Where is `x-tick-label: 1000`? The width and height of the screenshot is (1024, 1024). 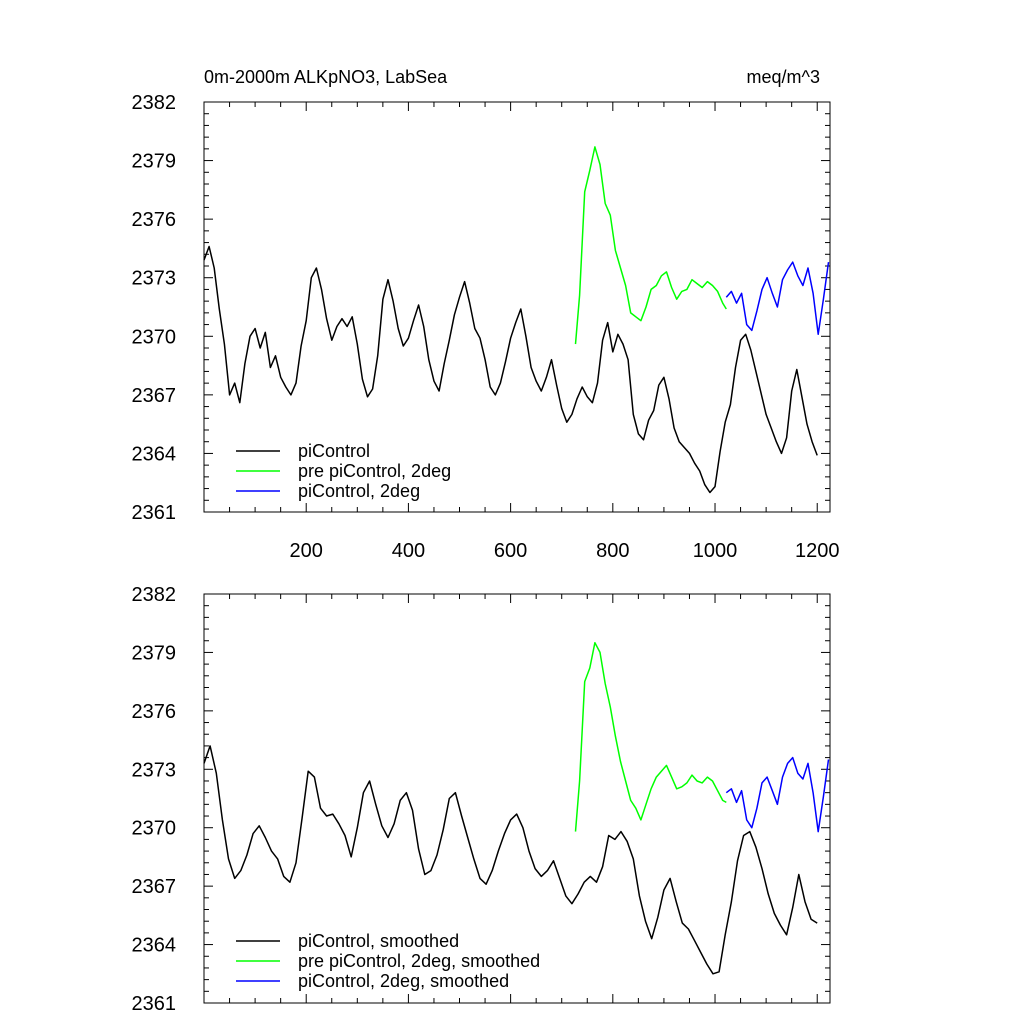
x-tick-label: 1000 is located at coordinates (715, 551).